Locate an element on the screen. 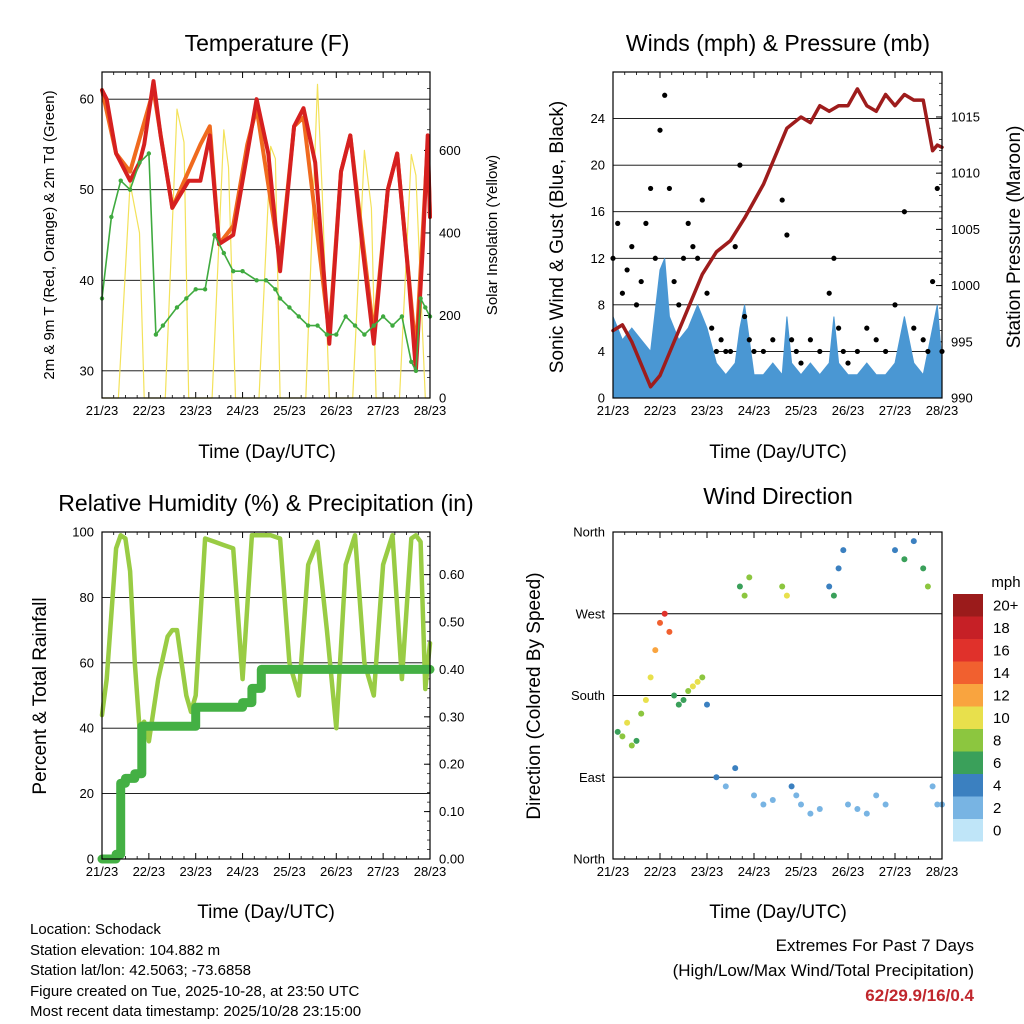 The image size is (1024, 1024). info-location: Location: Schodack is located at coordinates (95, 929).